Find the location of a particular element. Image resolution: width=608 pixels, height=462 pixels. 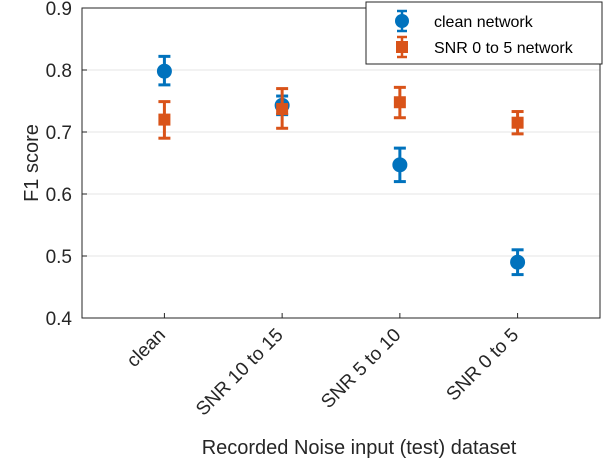

x-axis-title: Recorded Noise input (test) dataset is located at coordinates (359, 448).